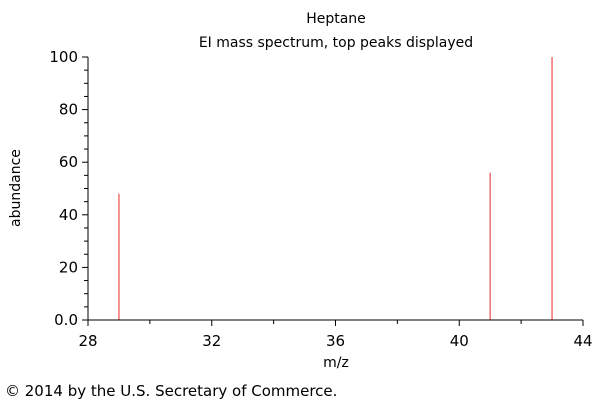  Describe the element at coordinates (336, 43) in the screenshot. I see `chart-subtitle: EI mass spectrum, top peaks displayed` at that location.